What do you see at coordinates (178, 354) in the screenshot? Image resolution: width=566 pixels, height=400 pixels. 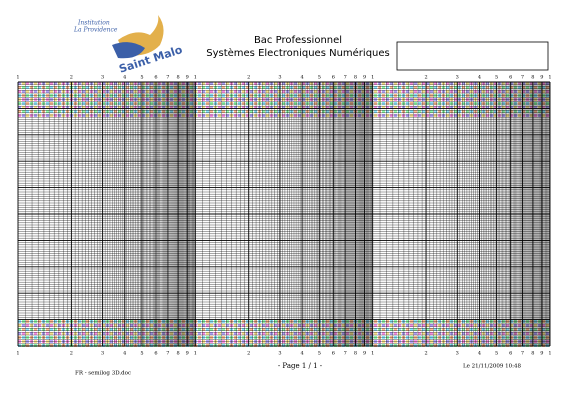 I see `axis-label: 8` at bounding box center [178, 354].